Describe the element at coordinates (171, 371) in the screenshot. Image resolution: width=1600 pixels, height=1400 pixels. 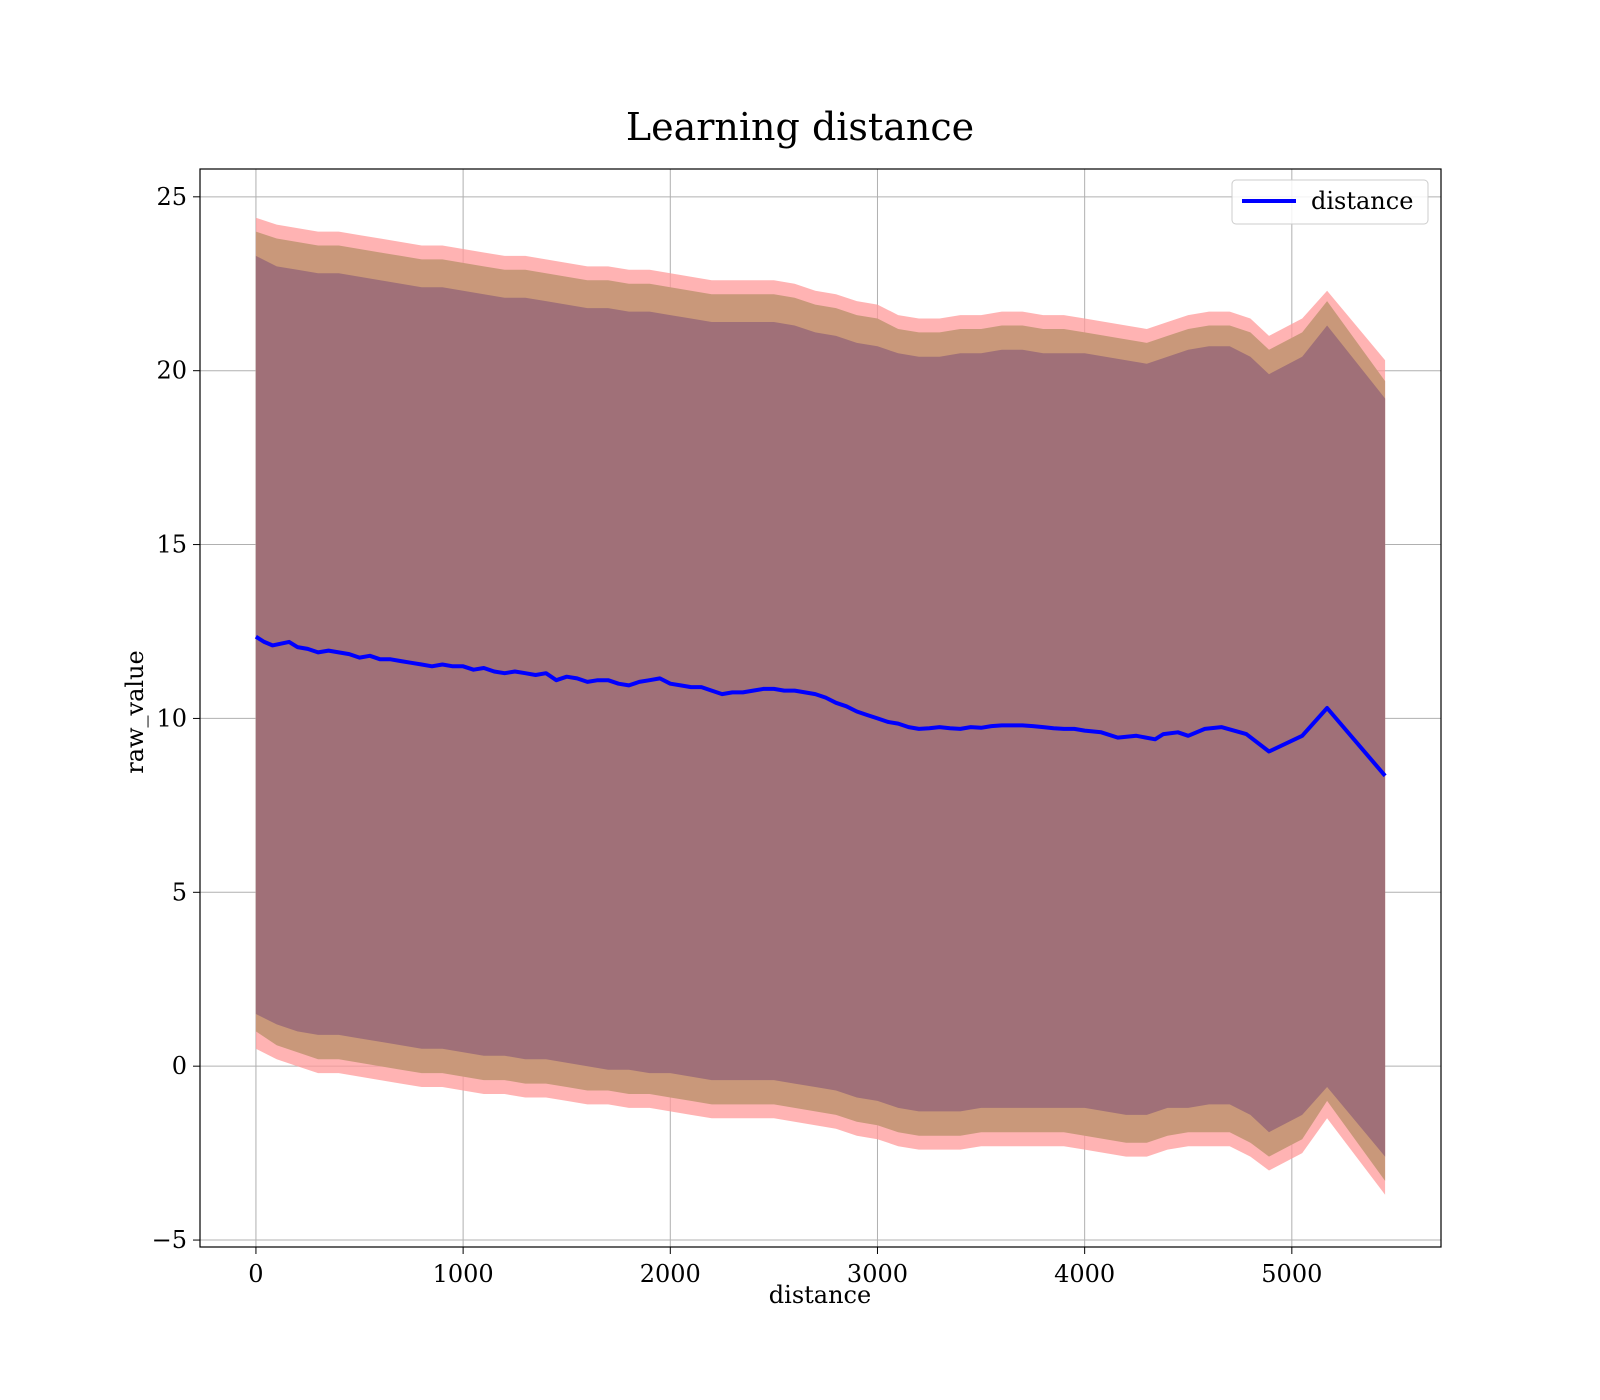
I see `y-tick-label: 20` at that location.